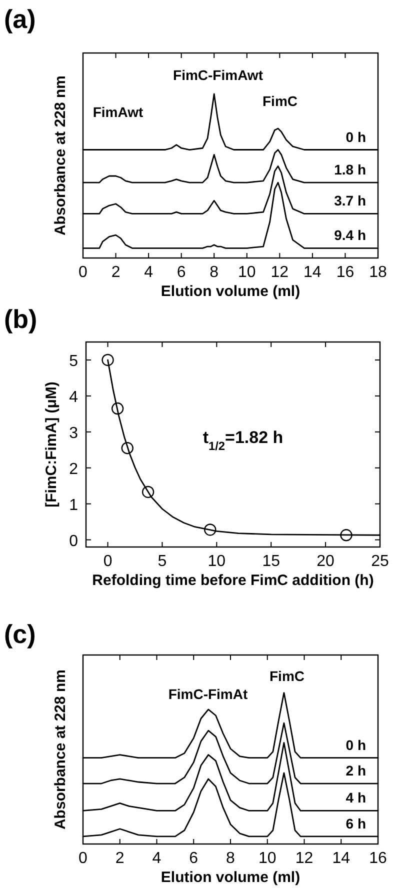  Describe the element at coordinates (218, 75) in the screenshot. I see `text: FimC-FimAwt` at that location.